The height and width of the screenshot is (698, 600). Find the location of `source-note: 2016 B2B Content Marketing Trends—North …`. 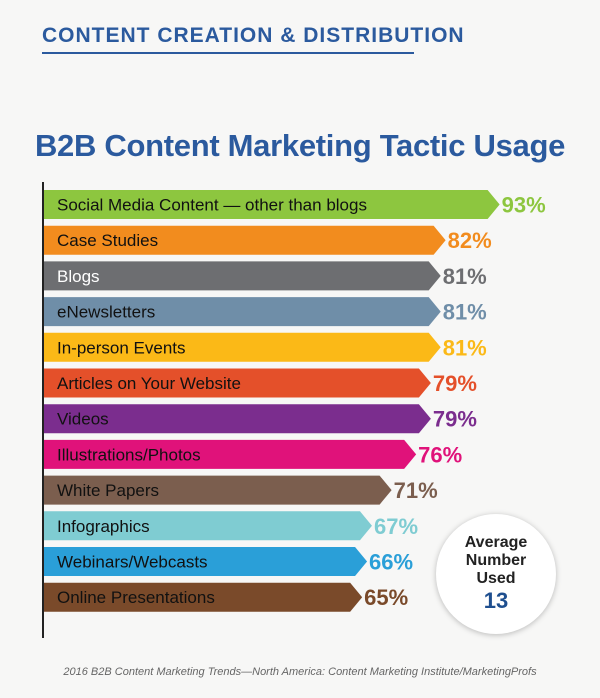

source-note: 2016 B2B Content Marketing Trends—North … is located at coordinates (300, 672).